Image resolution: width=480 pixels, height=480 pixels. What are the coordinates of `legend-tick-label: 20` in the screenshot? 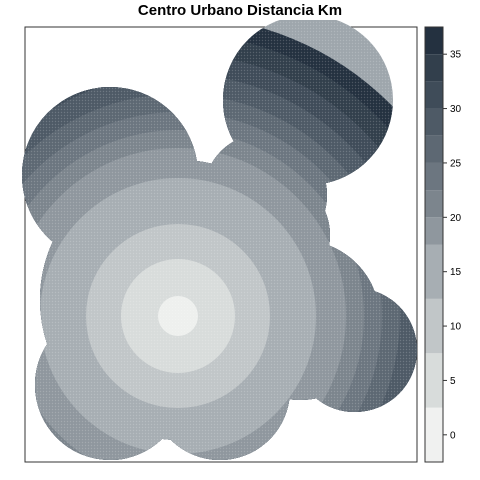 It's located at (456, 218).